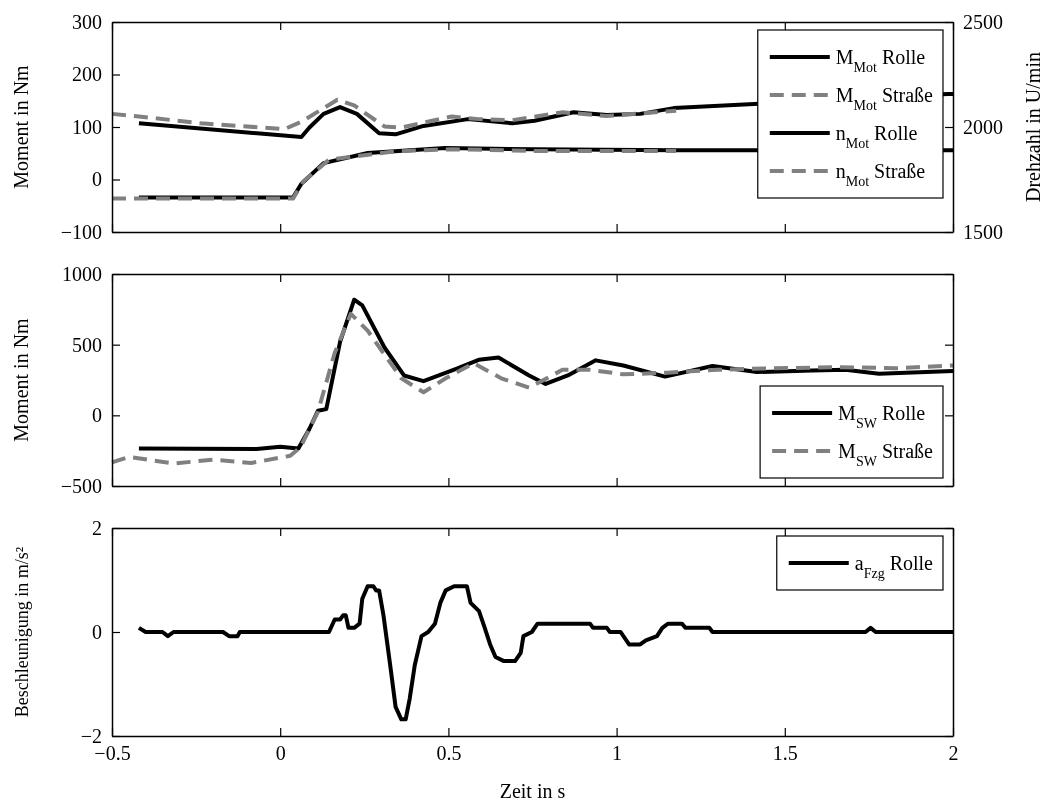 The image size is (1059, 810). I want to click on y-tick-label: −100, so click(81, 231).